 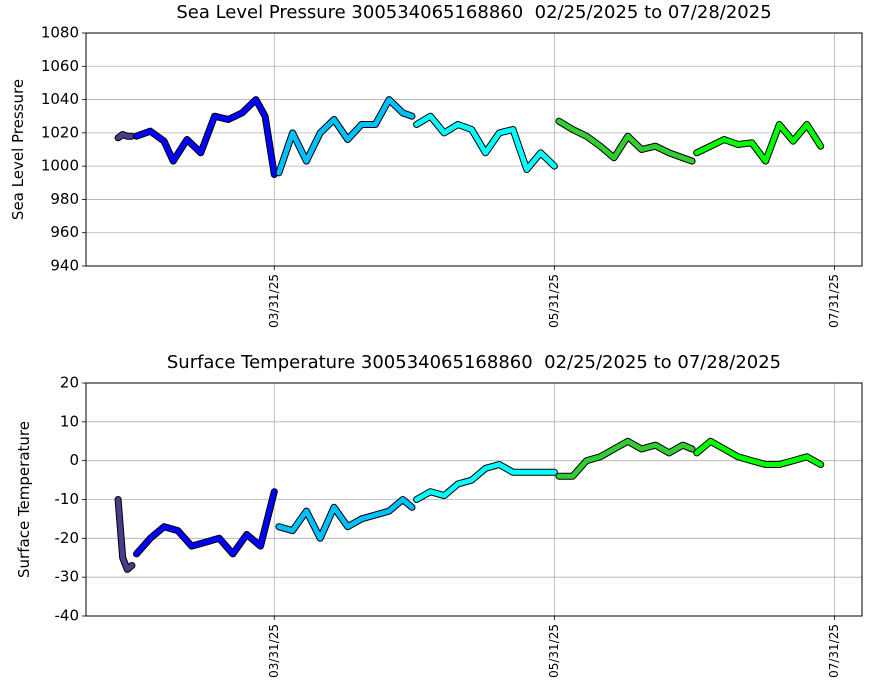 I want to click on y-tick-label: 1060, so click(x=60, y=66).